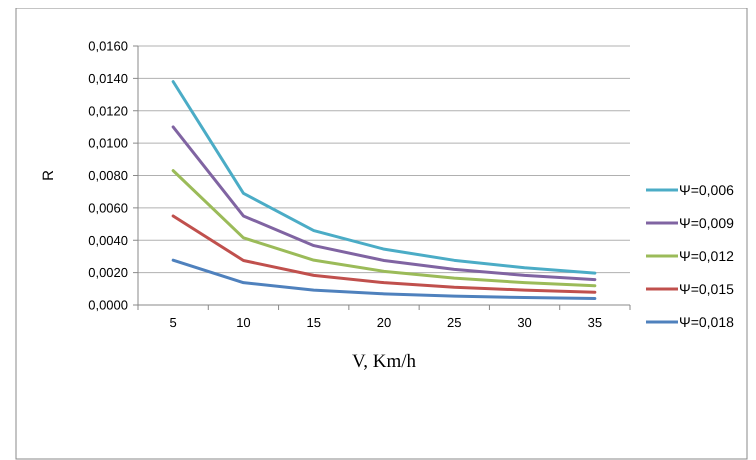  What do you see at coordinates (384, 361) in the screenshot?
I see `x-axis-title: V, Km/h` at bounding box center [384, 361].